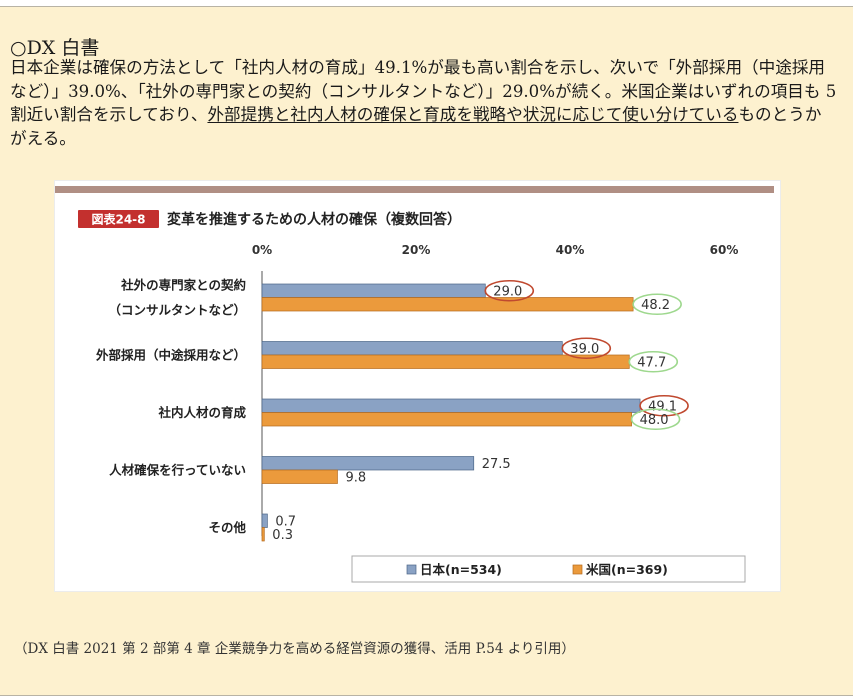 This screenshot has width=853, height=700. What do you see at coordinates (570, 250) in the screenshot?
I see `x-tick-label: 40%` at bounding box center [570, 250].